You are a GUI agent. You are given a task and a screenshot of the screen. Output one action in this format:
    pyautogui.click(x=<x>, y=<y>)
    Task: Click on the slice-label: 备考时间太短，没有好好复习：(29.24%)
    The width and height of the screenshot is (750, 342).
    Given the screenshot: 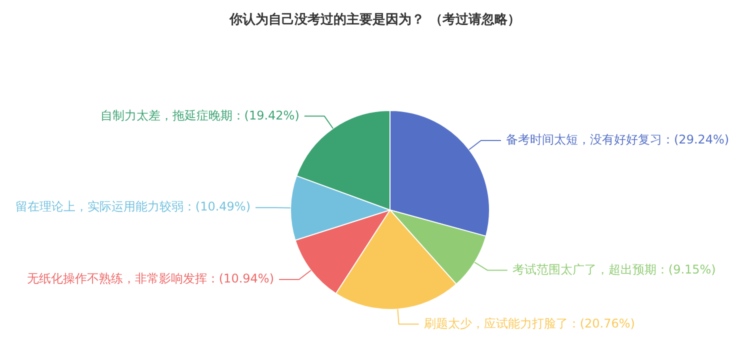 What is the action you would take?
    pyautogui.click(x=618, y=139)
    